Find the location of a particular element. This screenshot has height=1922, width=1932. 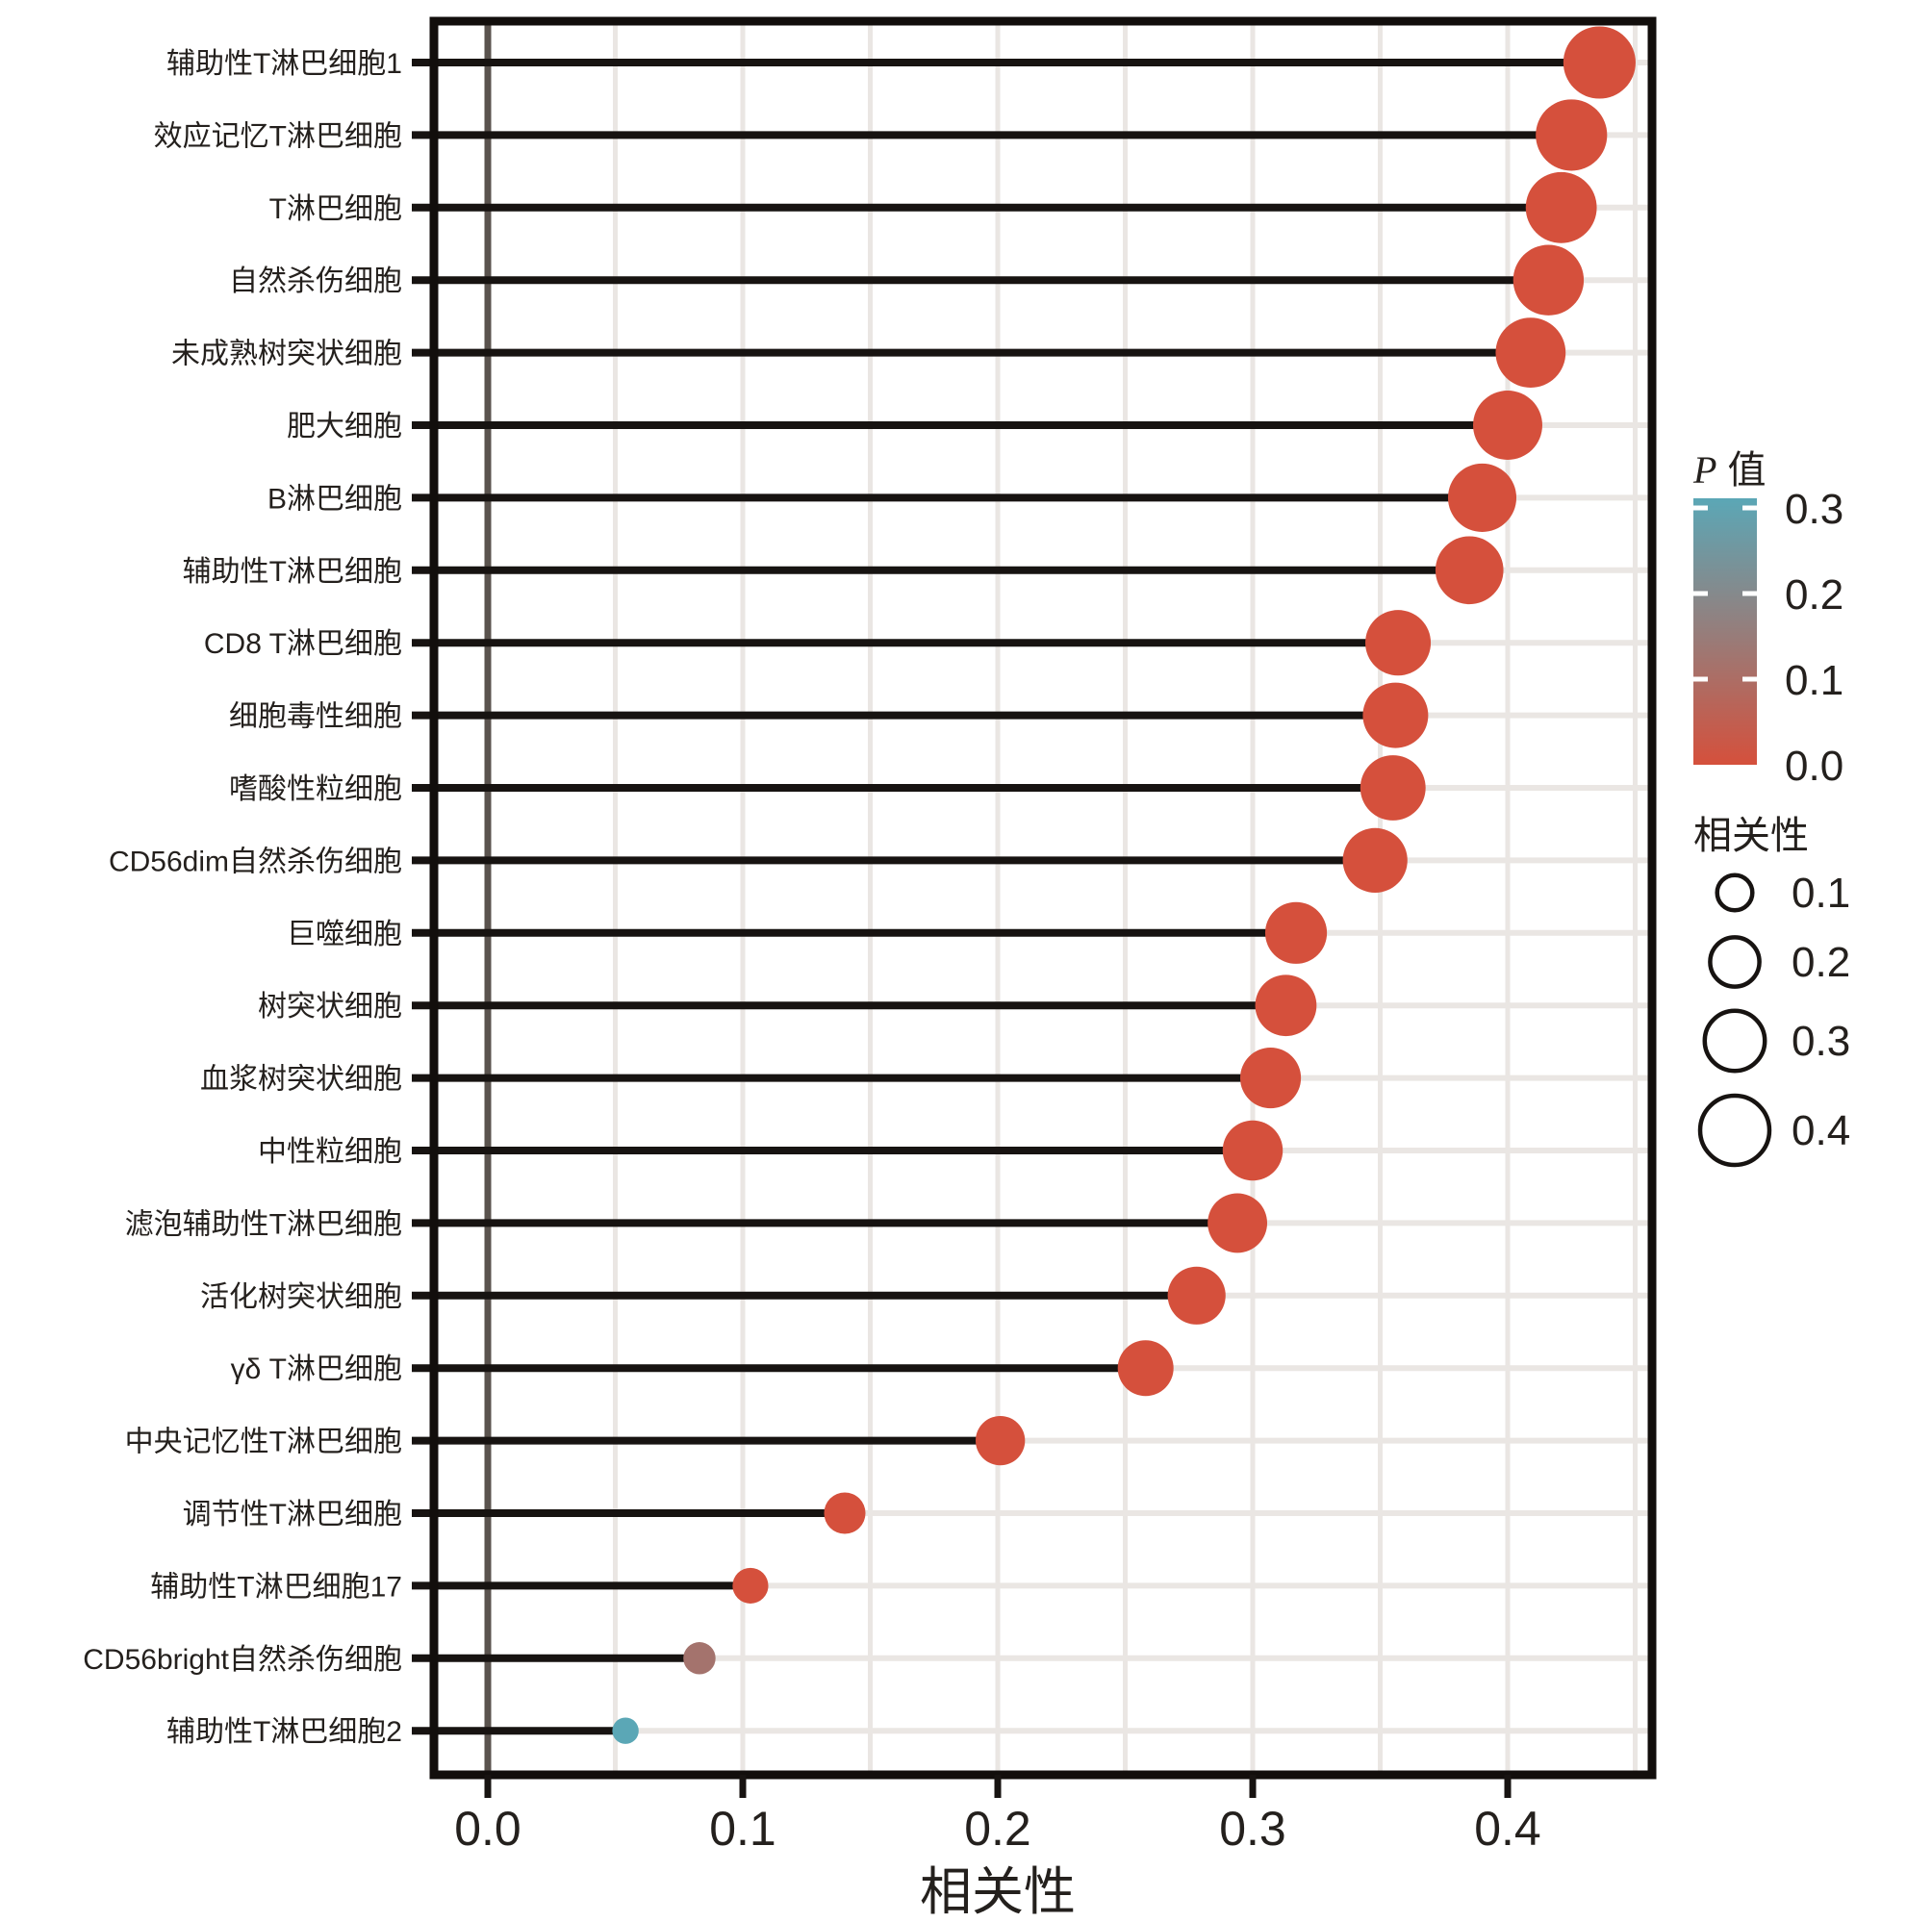

y-tick-label: 巨噬细胞 is located at coordinates (344, 934).